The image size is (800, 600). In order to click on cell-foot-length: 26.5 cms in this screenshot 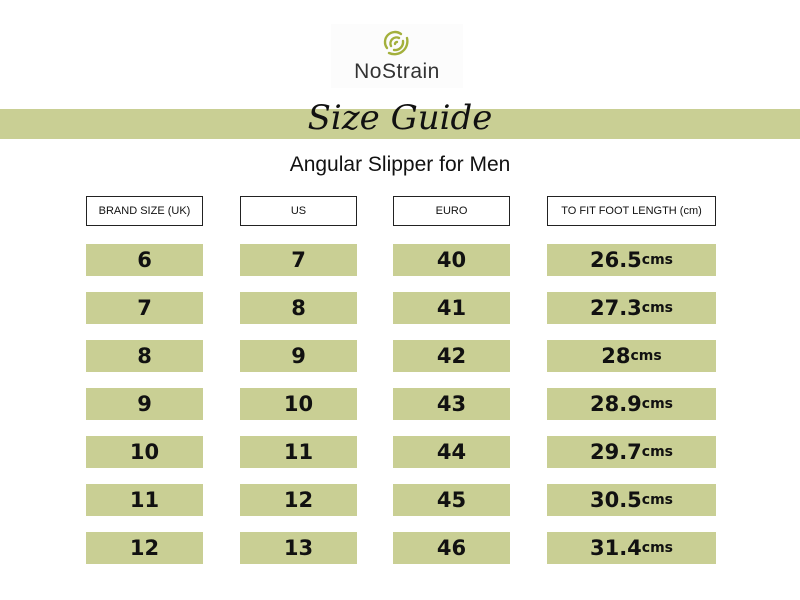, I will do `click(631, 260)`.